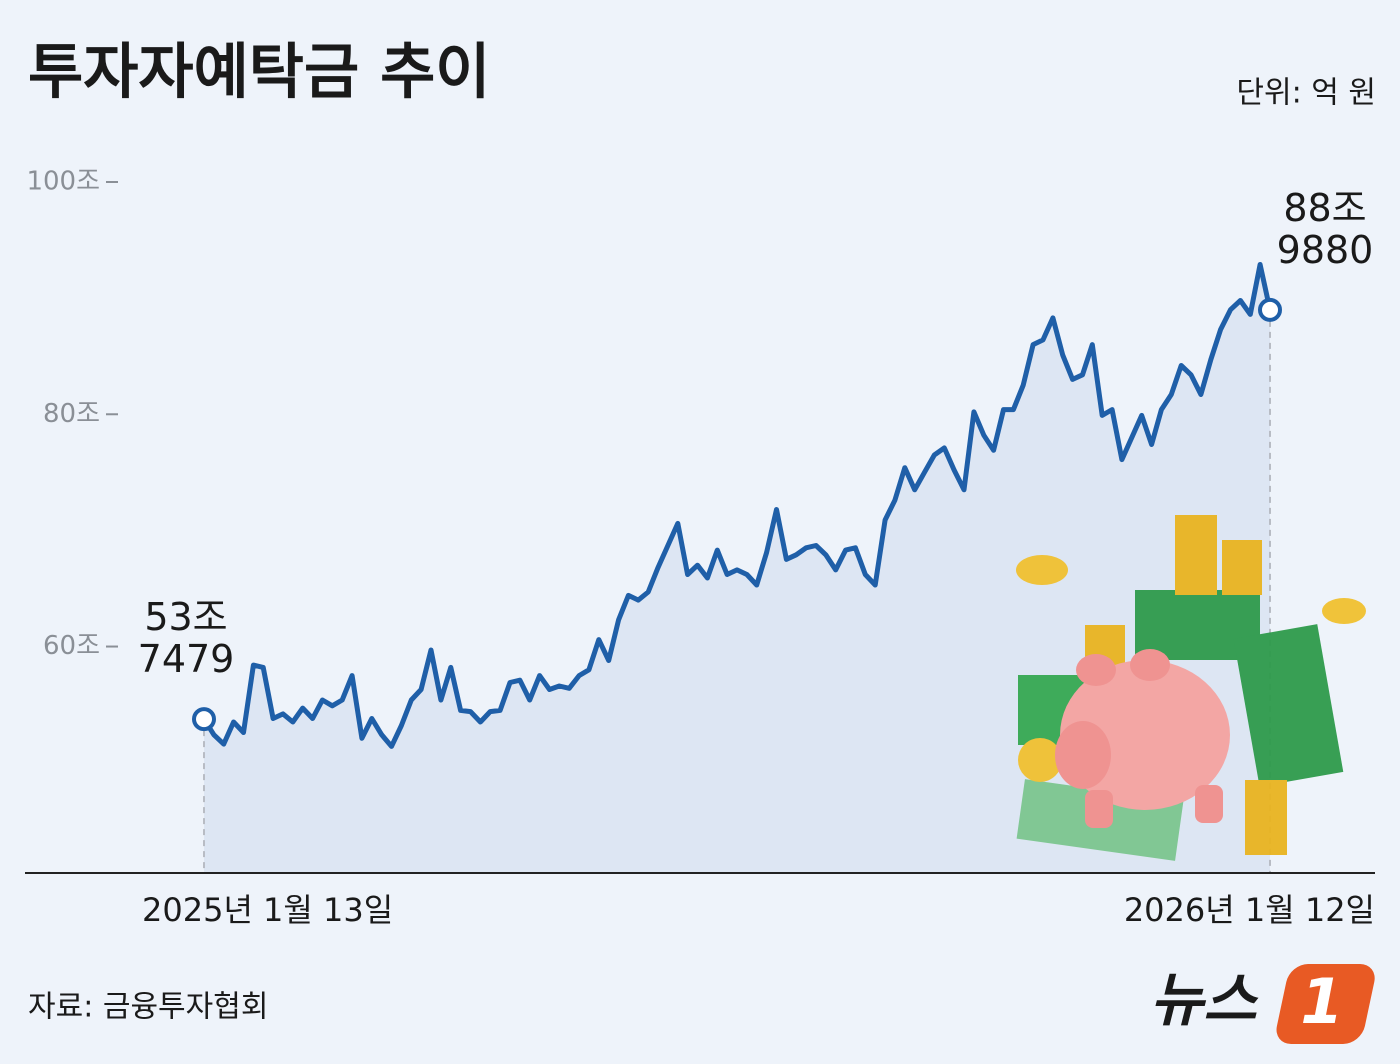 The image size is (1400, 1064). I want to click on illustration, so click(1191, 688).